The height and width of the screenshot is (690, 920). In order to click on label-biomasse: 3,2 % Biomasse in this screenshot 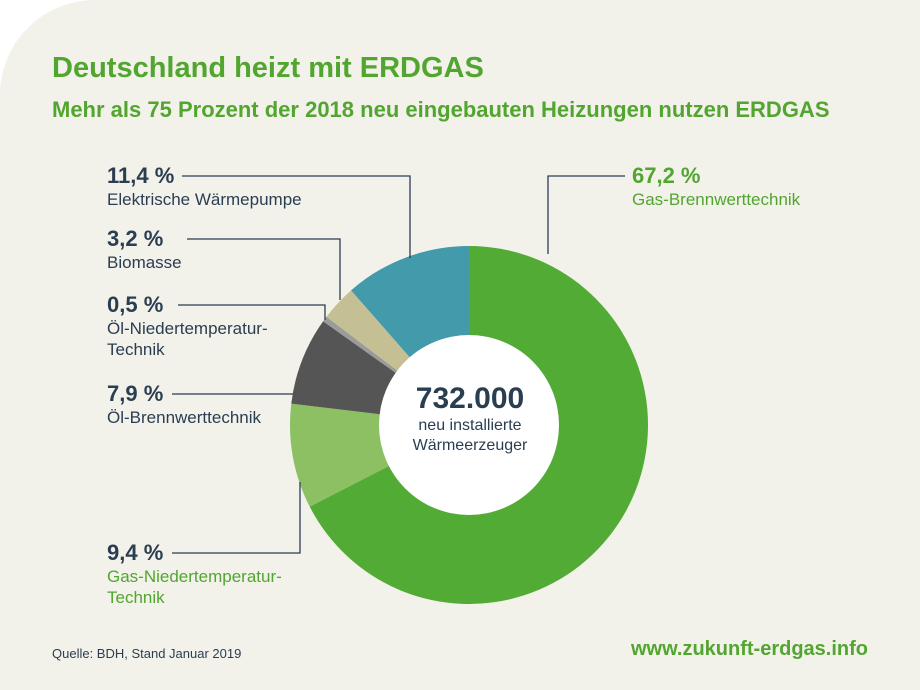, I will do `click(144, 249)`.